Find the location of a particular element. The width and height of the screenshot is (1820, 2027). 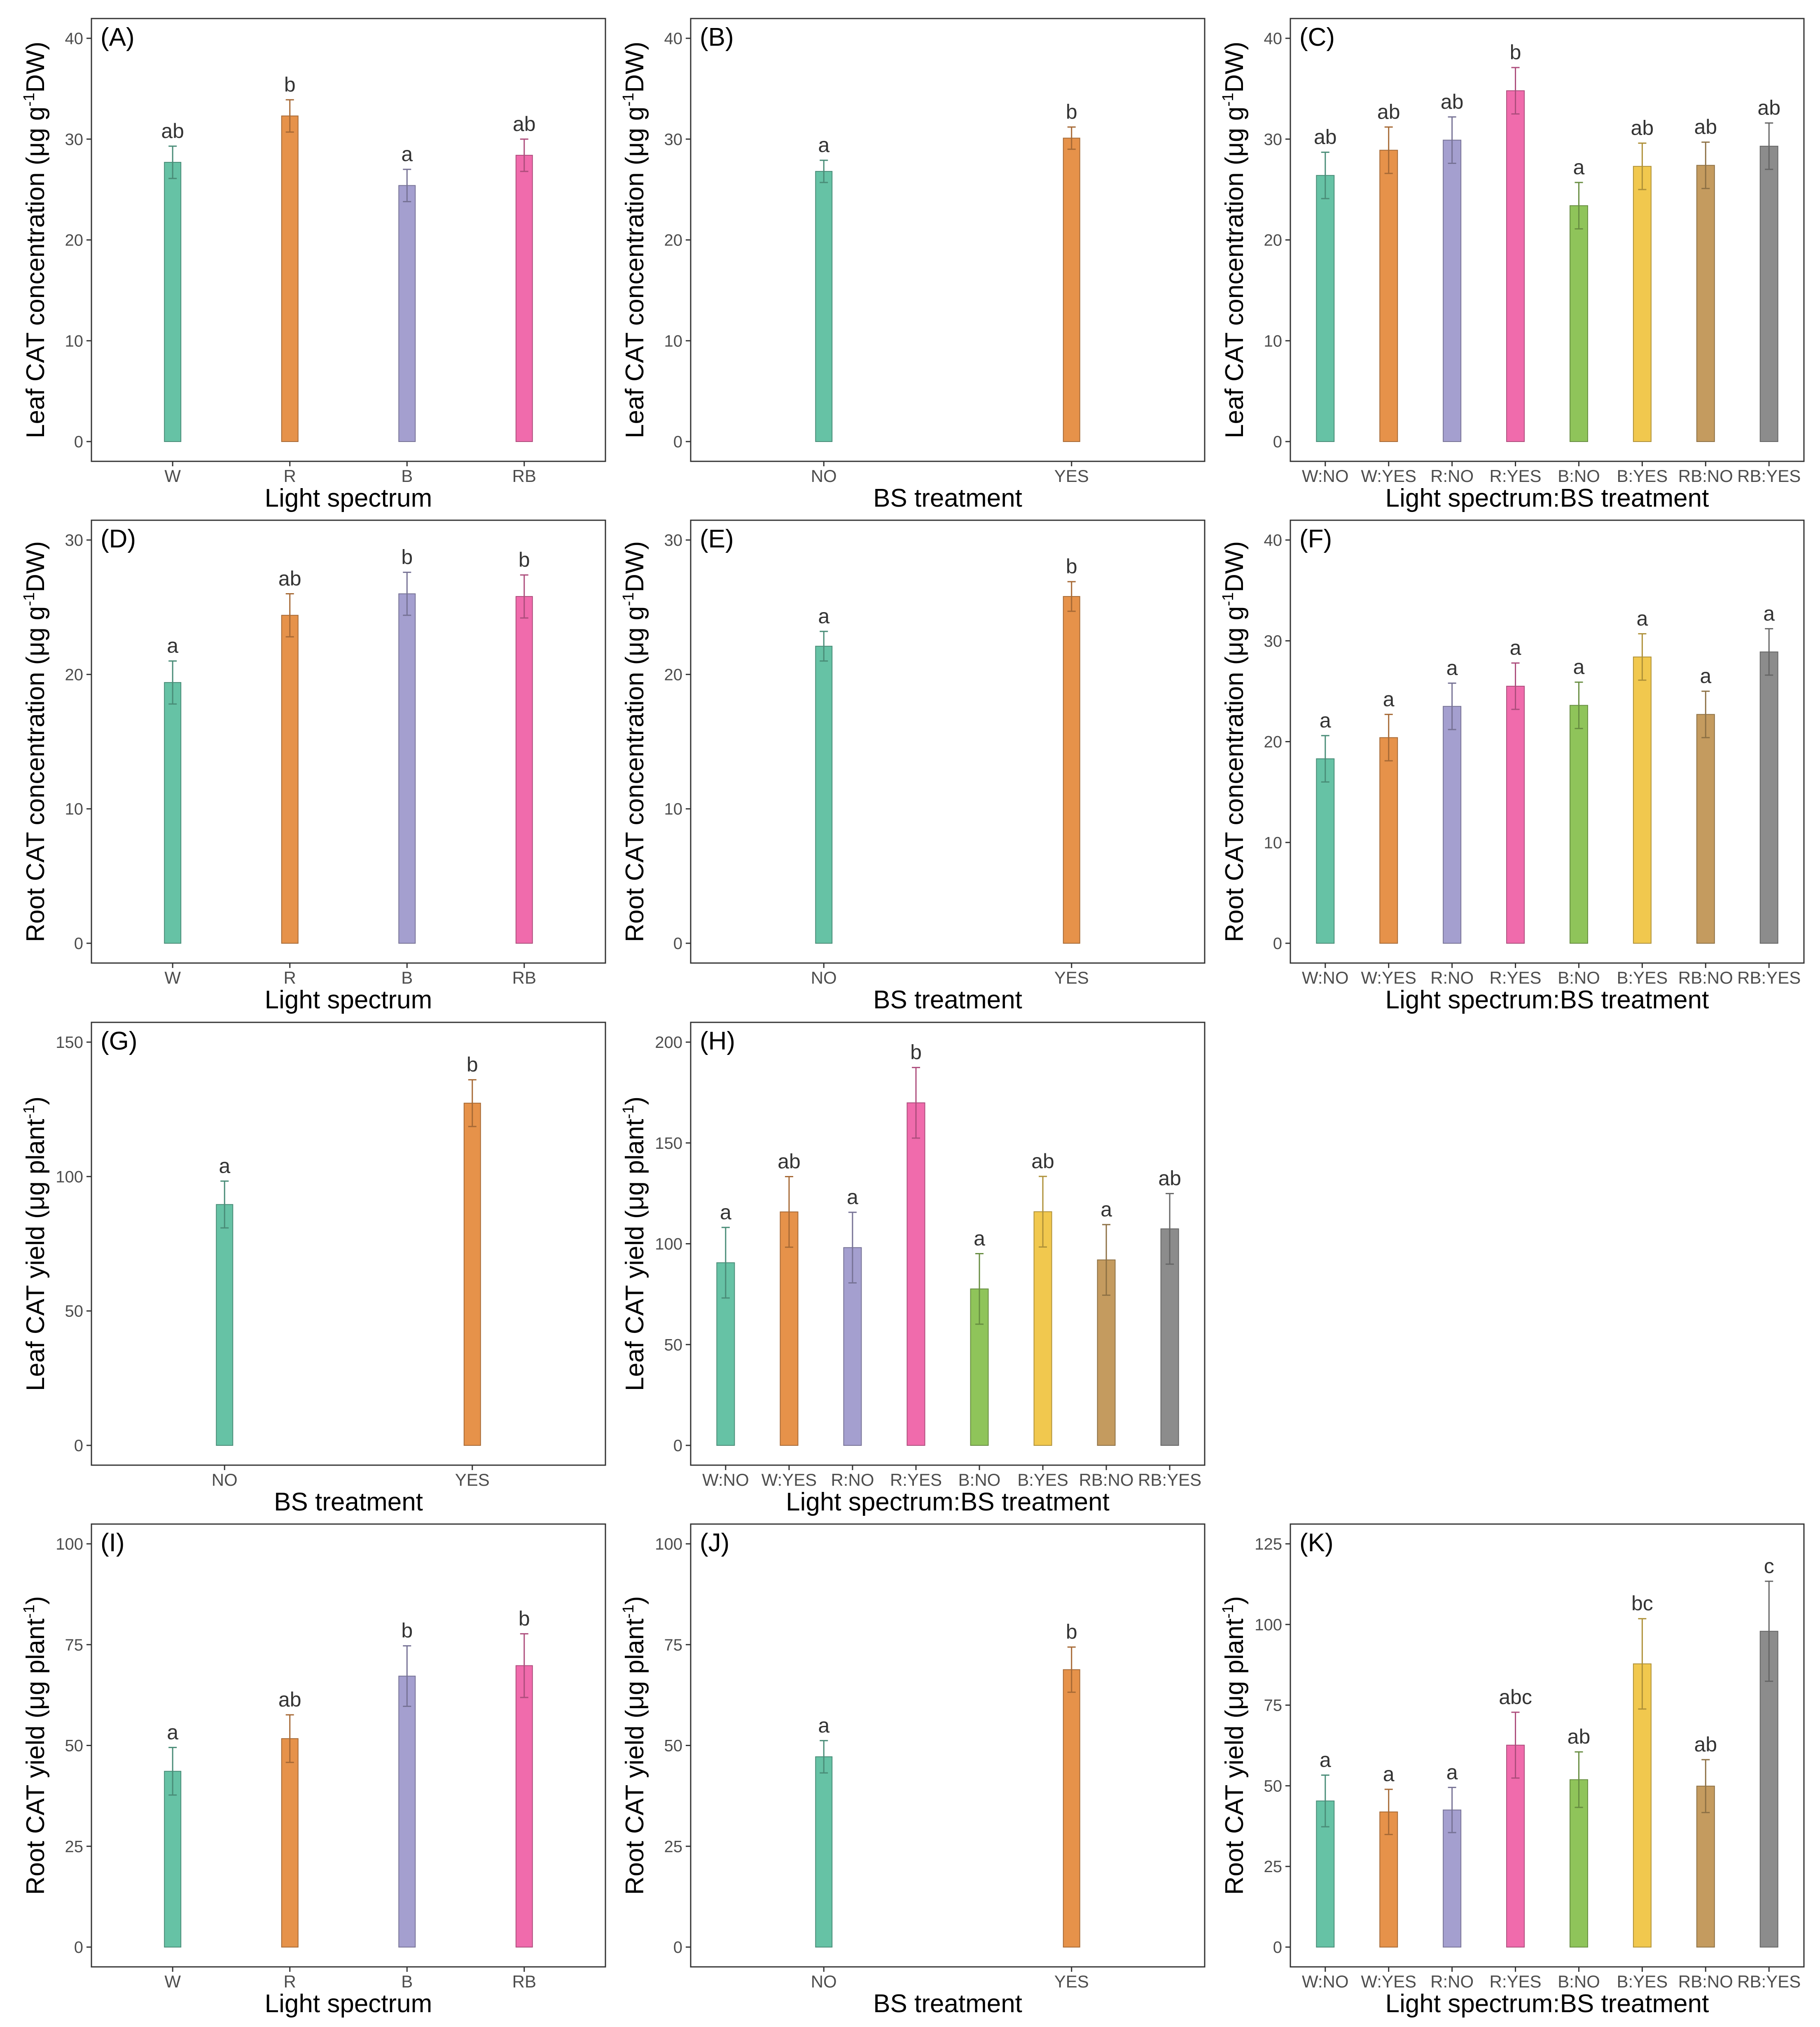

x-axis-title: Light spectrum:BS treatment is located at coordinates (1547, 1000).